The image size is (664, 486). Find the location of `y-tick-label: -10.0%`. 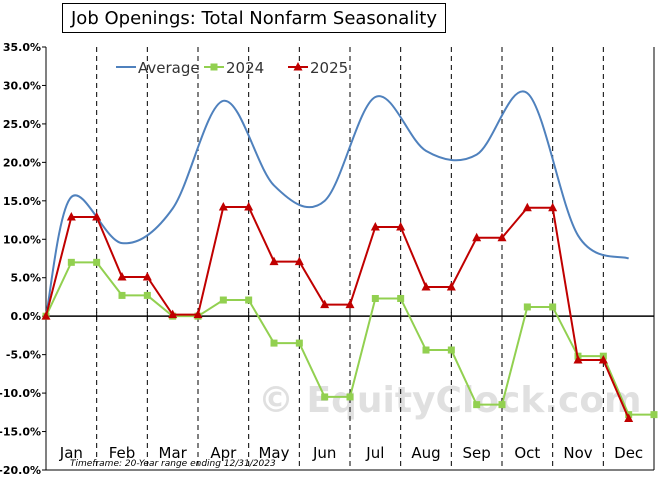

y-tick-label: -10.0% is located at coordinates (20, 393).